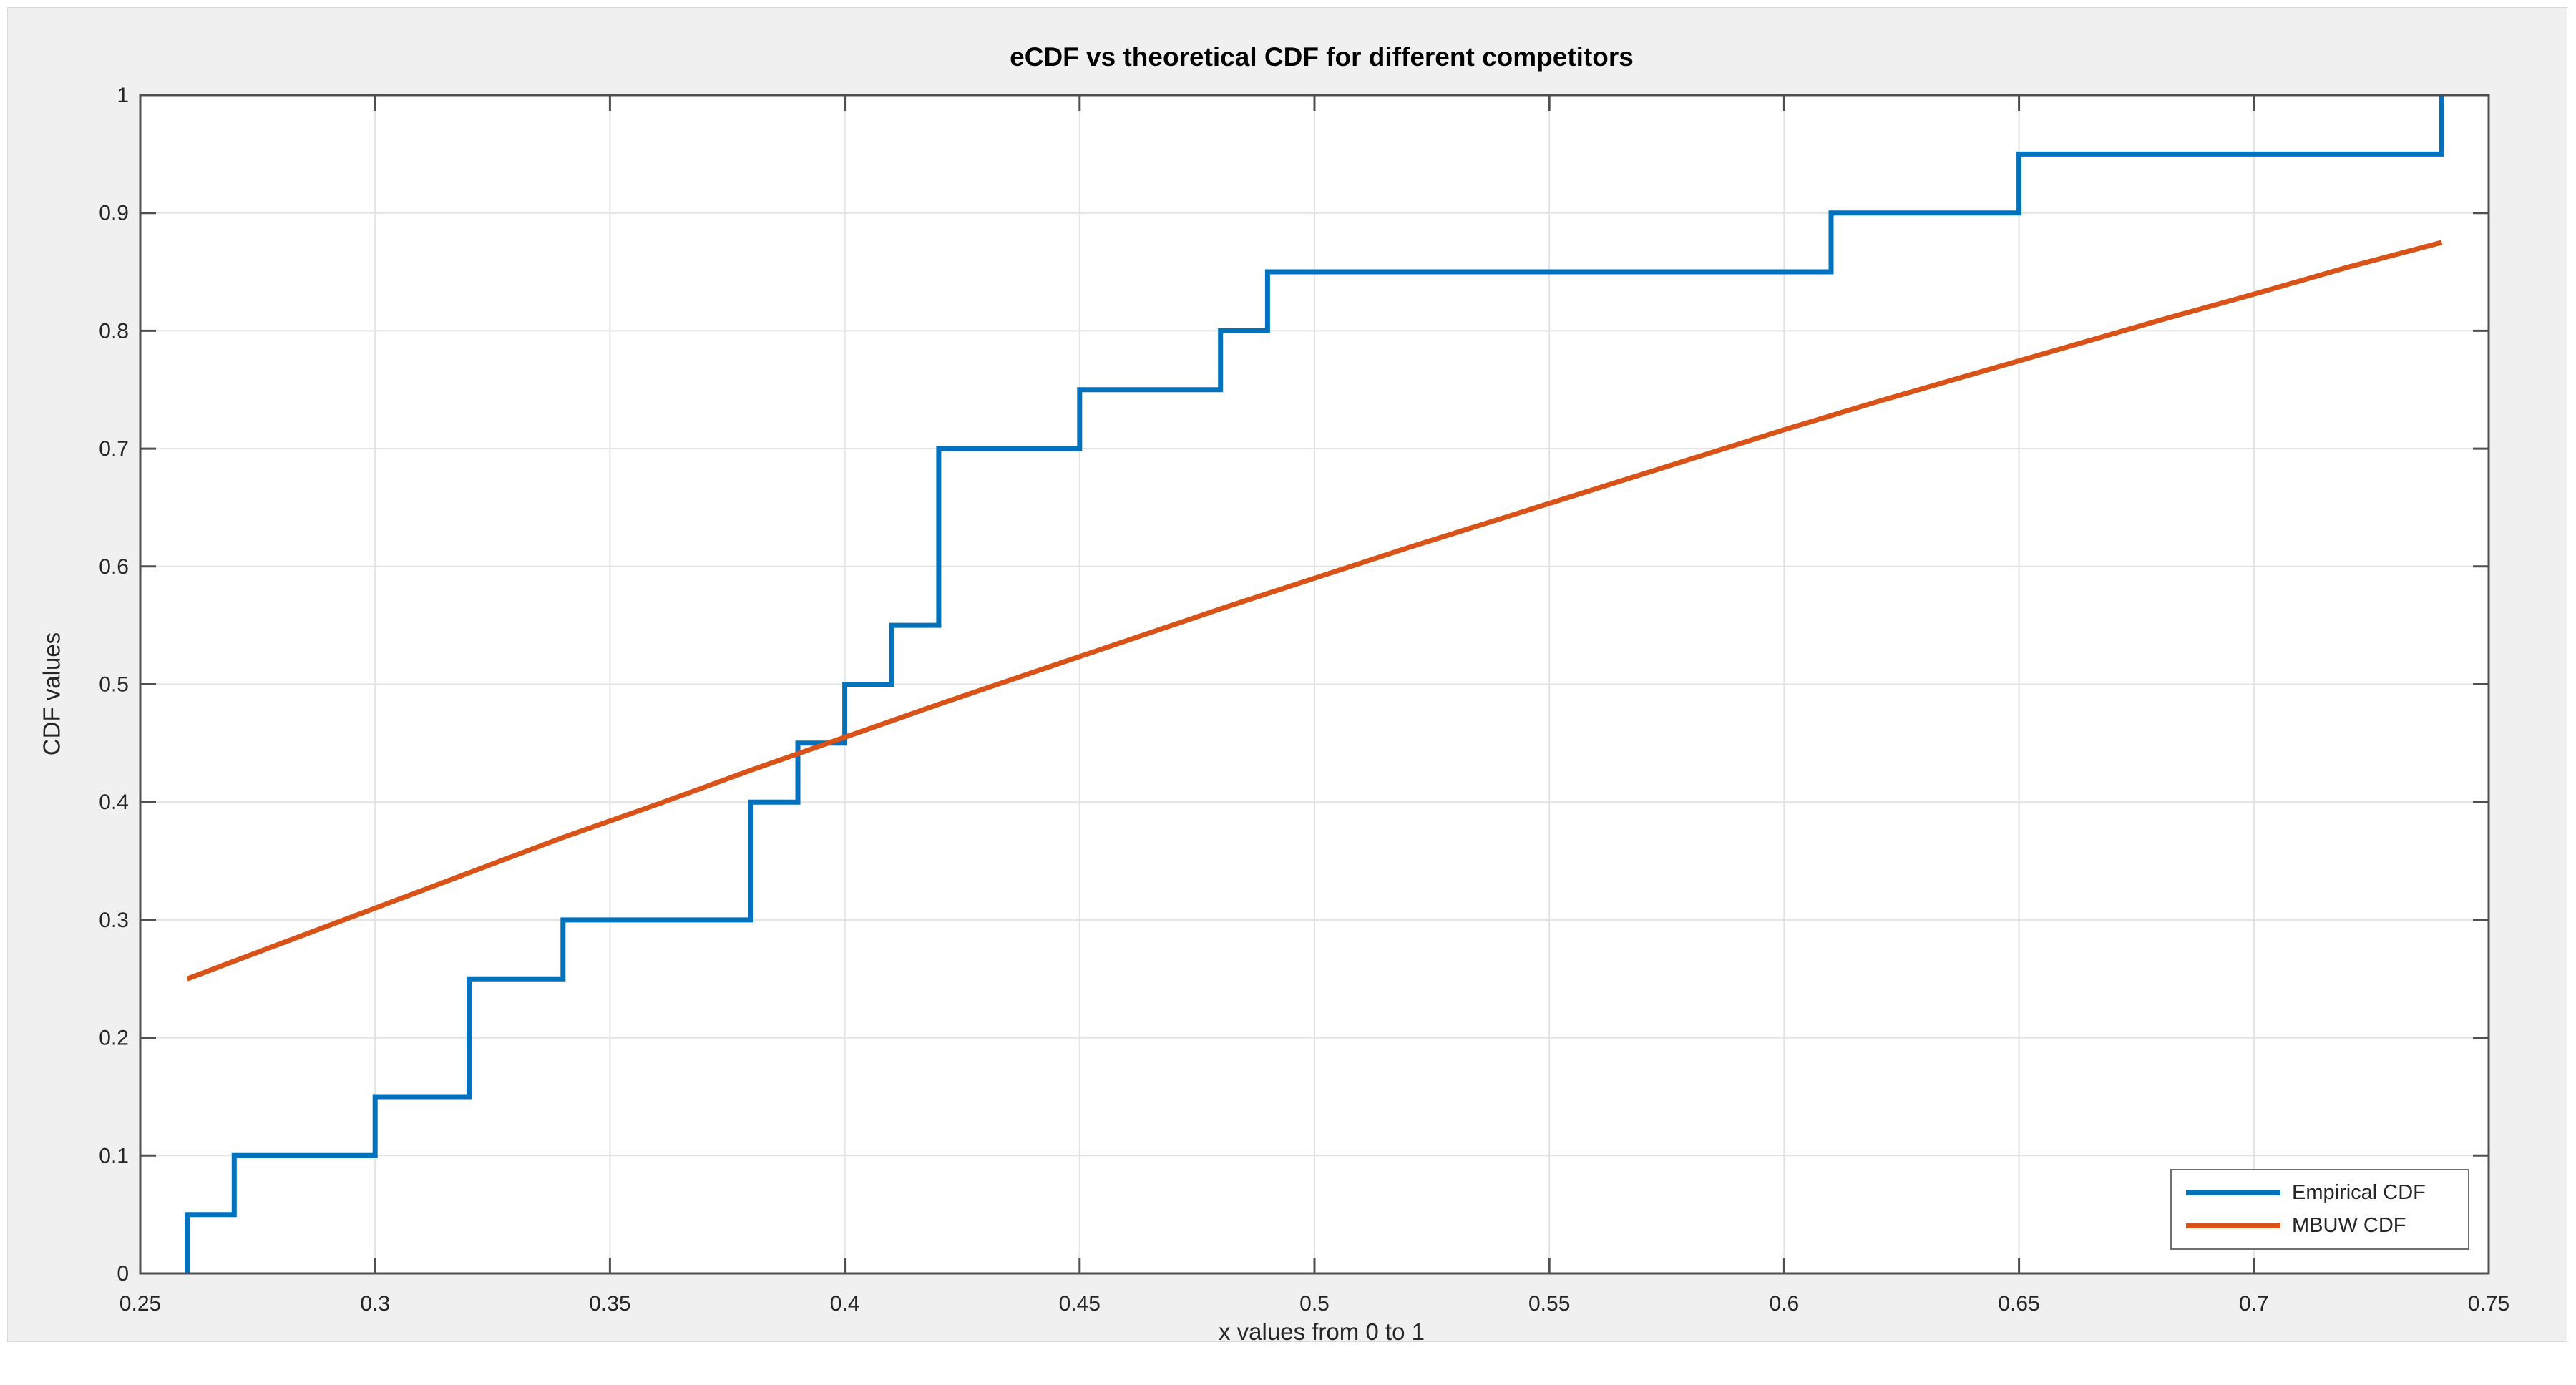 Image resolution: width=2576 pixels, height=1385 pixels. Describe the element at coordinates (609, 1304) in the screenshot. I see `x-tick-label: 0.35` at that location.